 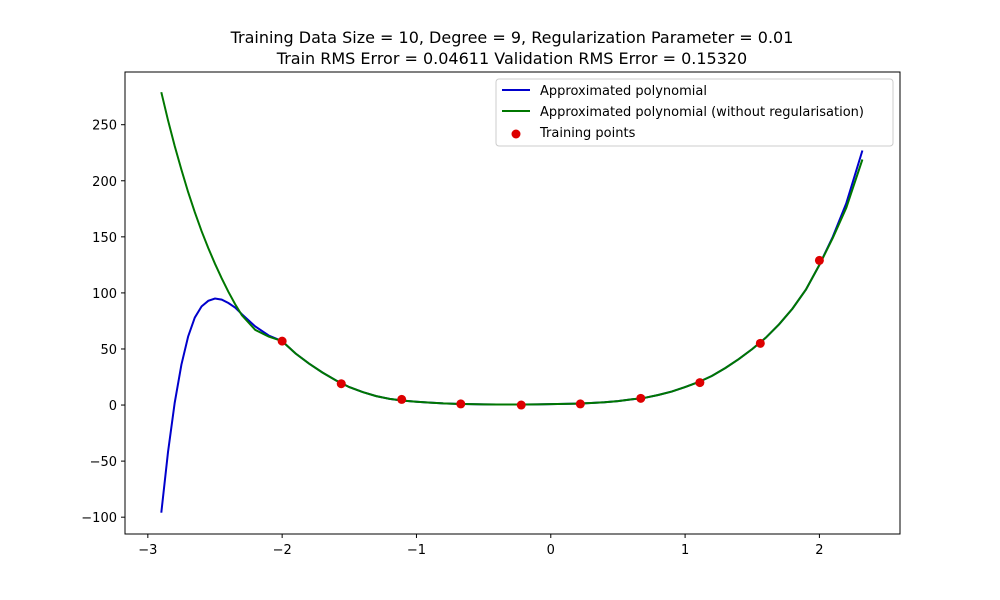 I want to click on y-tick-label: 250, so click(x=104, y=126).